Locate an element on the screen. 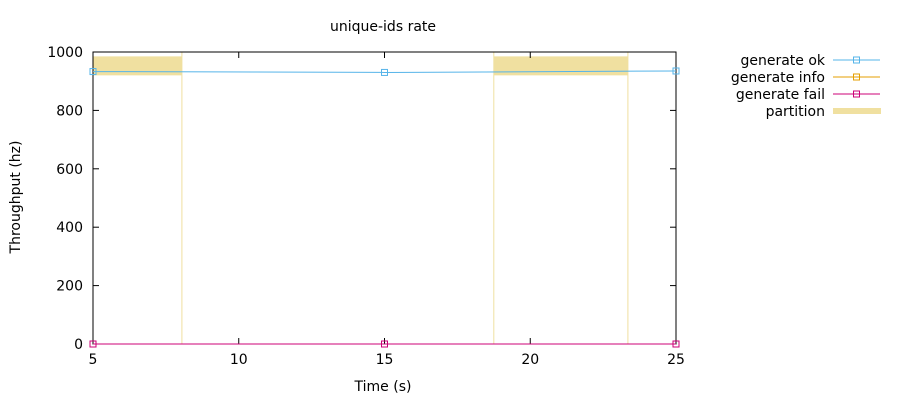 The image size is (900, 404). y-tick-label: 200 is located at coordinates (69, 287).